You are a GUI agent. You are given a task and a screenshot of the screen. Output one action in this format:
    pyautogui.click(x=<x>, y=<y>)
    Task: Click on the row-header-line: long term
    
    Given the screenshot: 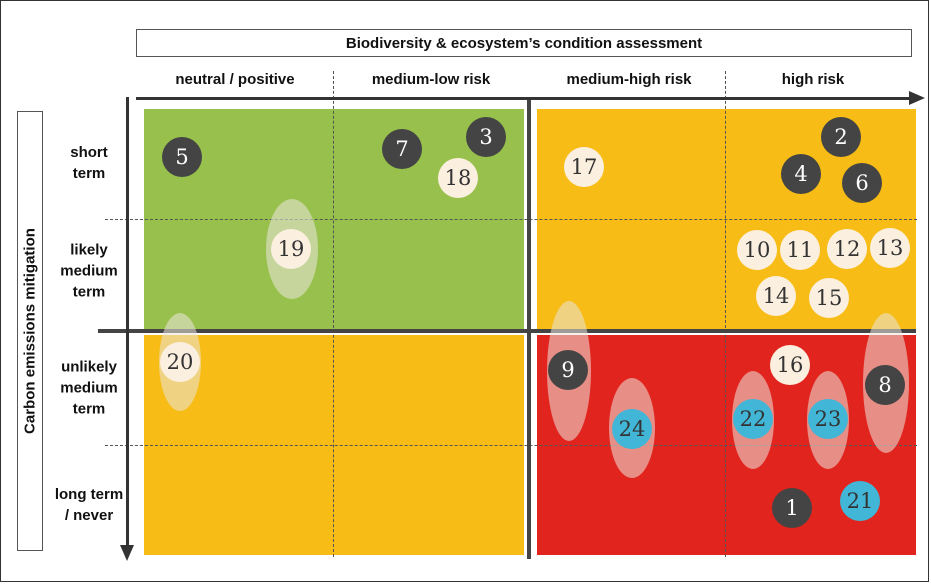 What is the action you would take?
    pyautogui.click(x=89, y=494)
    